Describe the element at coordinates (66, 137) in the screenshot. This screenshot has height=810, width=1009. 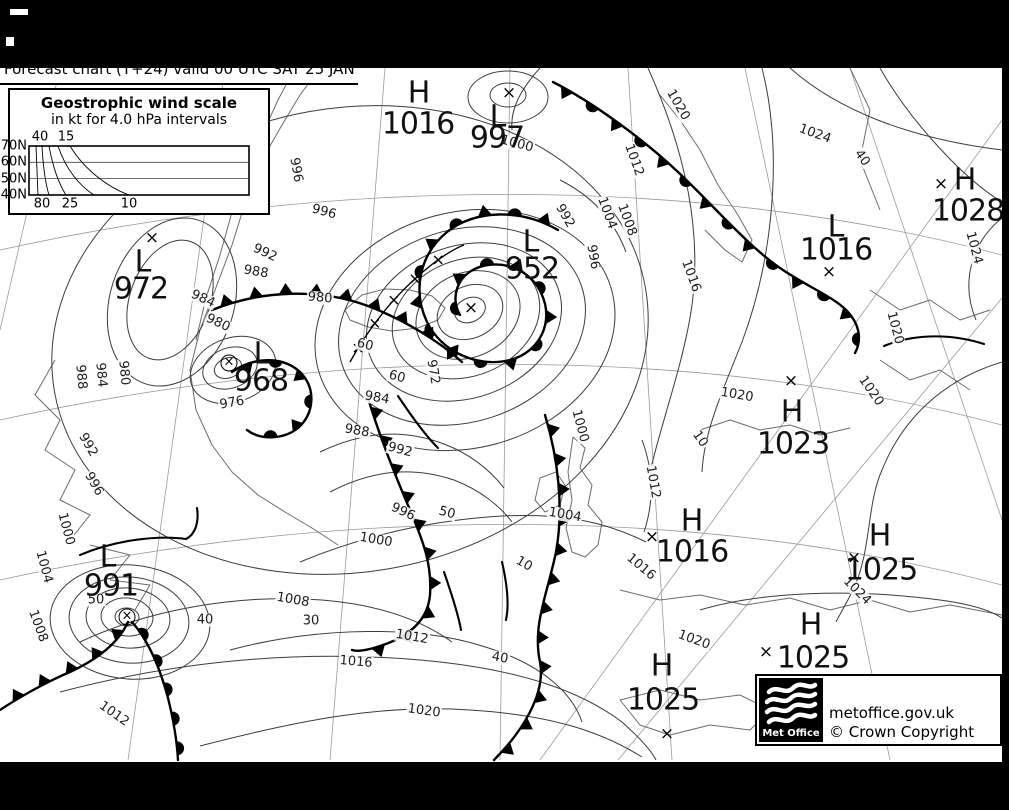
I see `wind-scale-speed-label: 15` at that location.